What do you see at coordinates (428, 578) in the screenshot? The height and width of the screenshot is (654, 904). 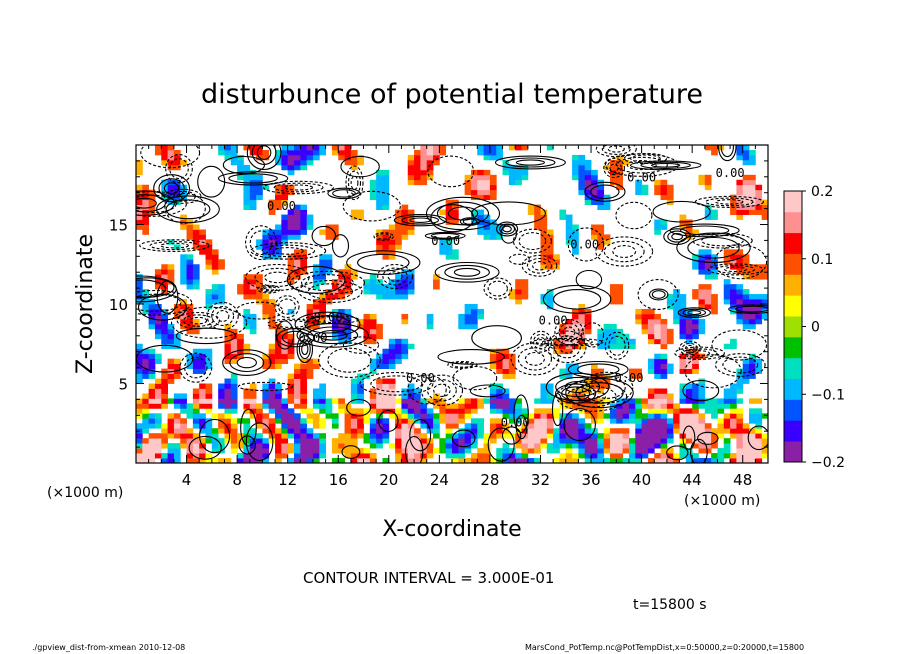 I see `contour-interval: CONTOUR INTERVAL = 3.000E-01` at bounding box center [428, 578].